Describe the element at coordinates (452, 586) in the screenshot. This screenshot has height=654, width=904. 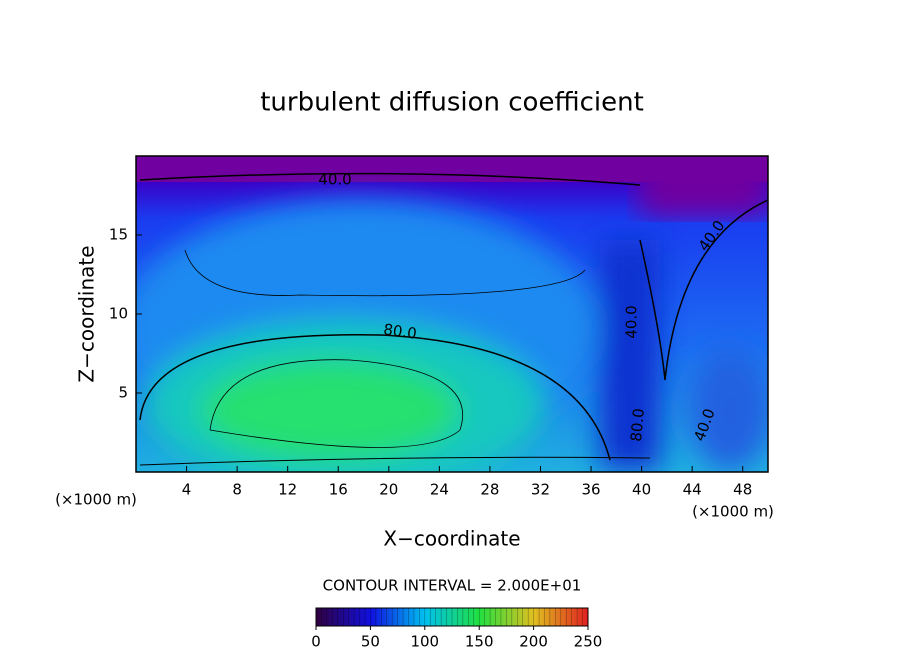
I see `contour-interval: CONTOUR INTERVAL = 2.000E+01` at that location.